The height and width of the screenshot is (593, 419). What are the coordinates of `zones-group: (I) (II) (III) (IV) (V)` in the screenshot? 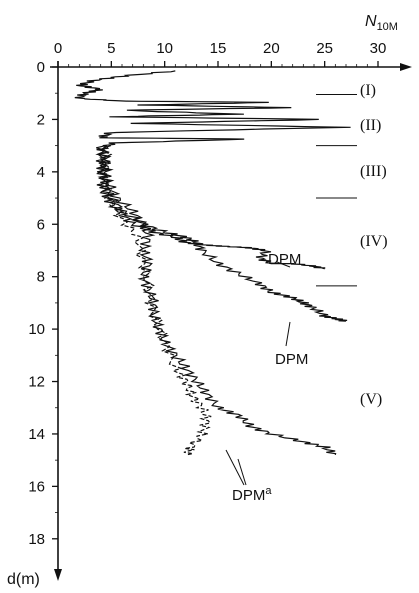 It's located at (352, 245).